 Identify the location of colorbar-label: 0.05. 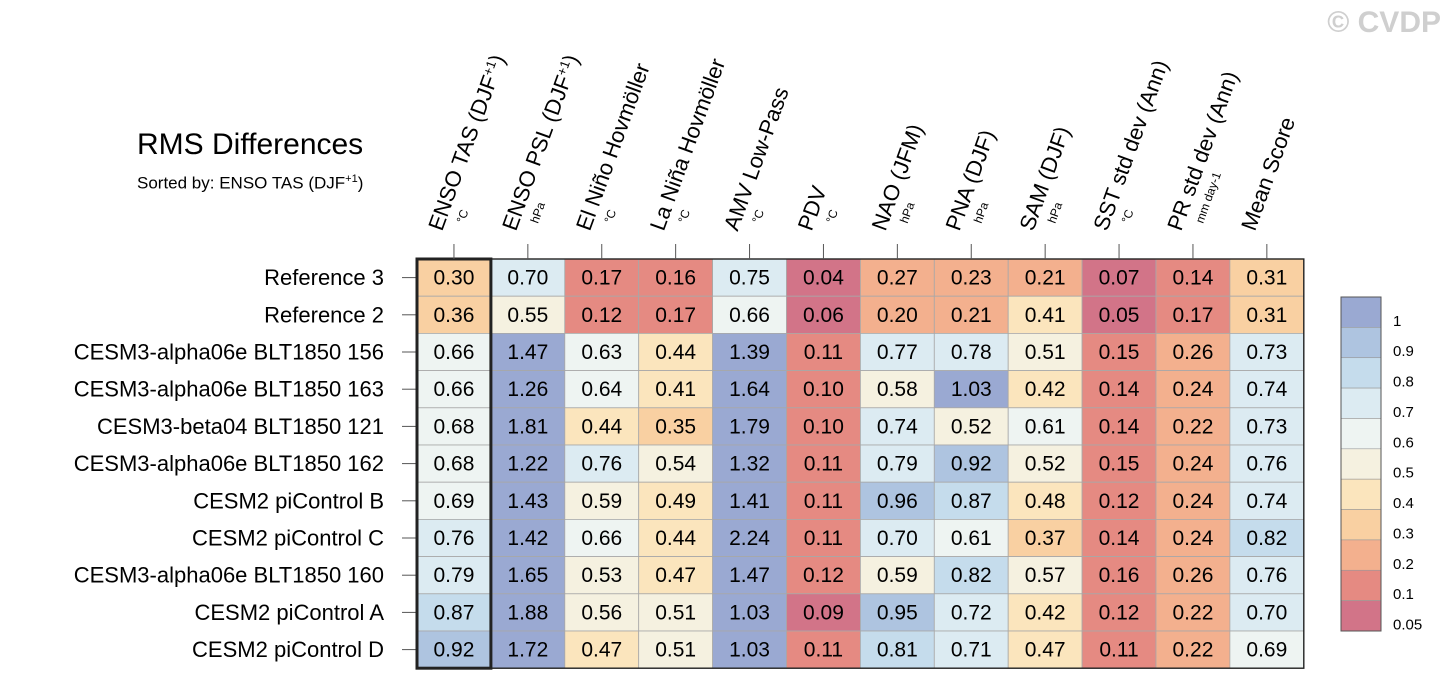
(1407, 624).